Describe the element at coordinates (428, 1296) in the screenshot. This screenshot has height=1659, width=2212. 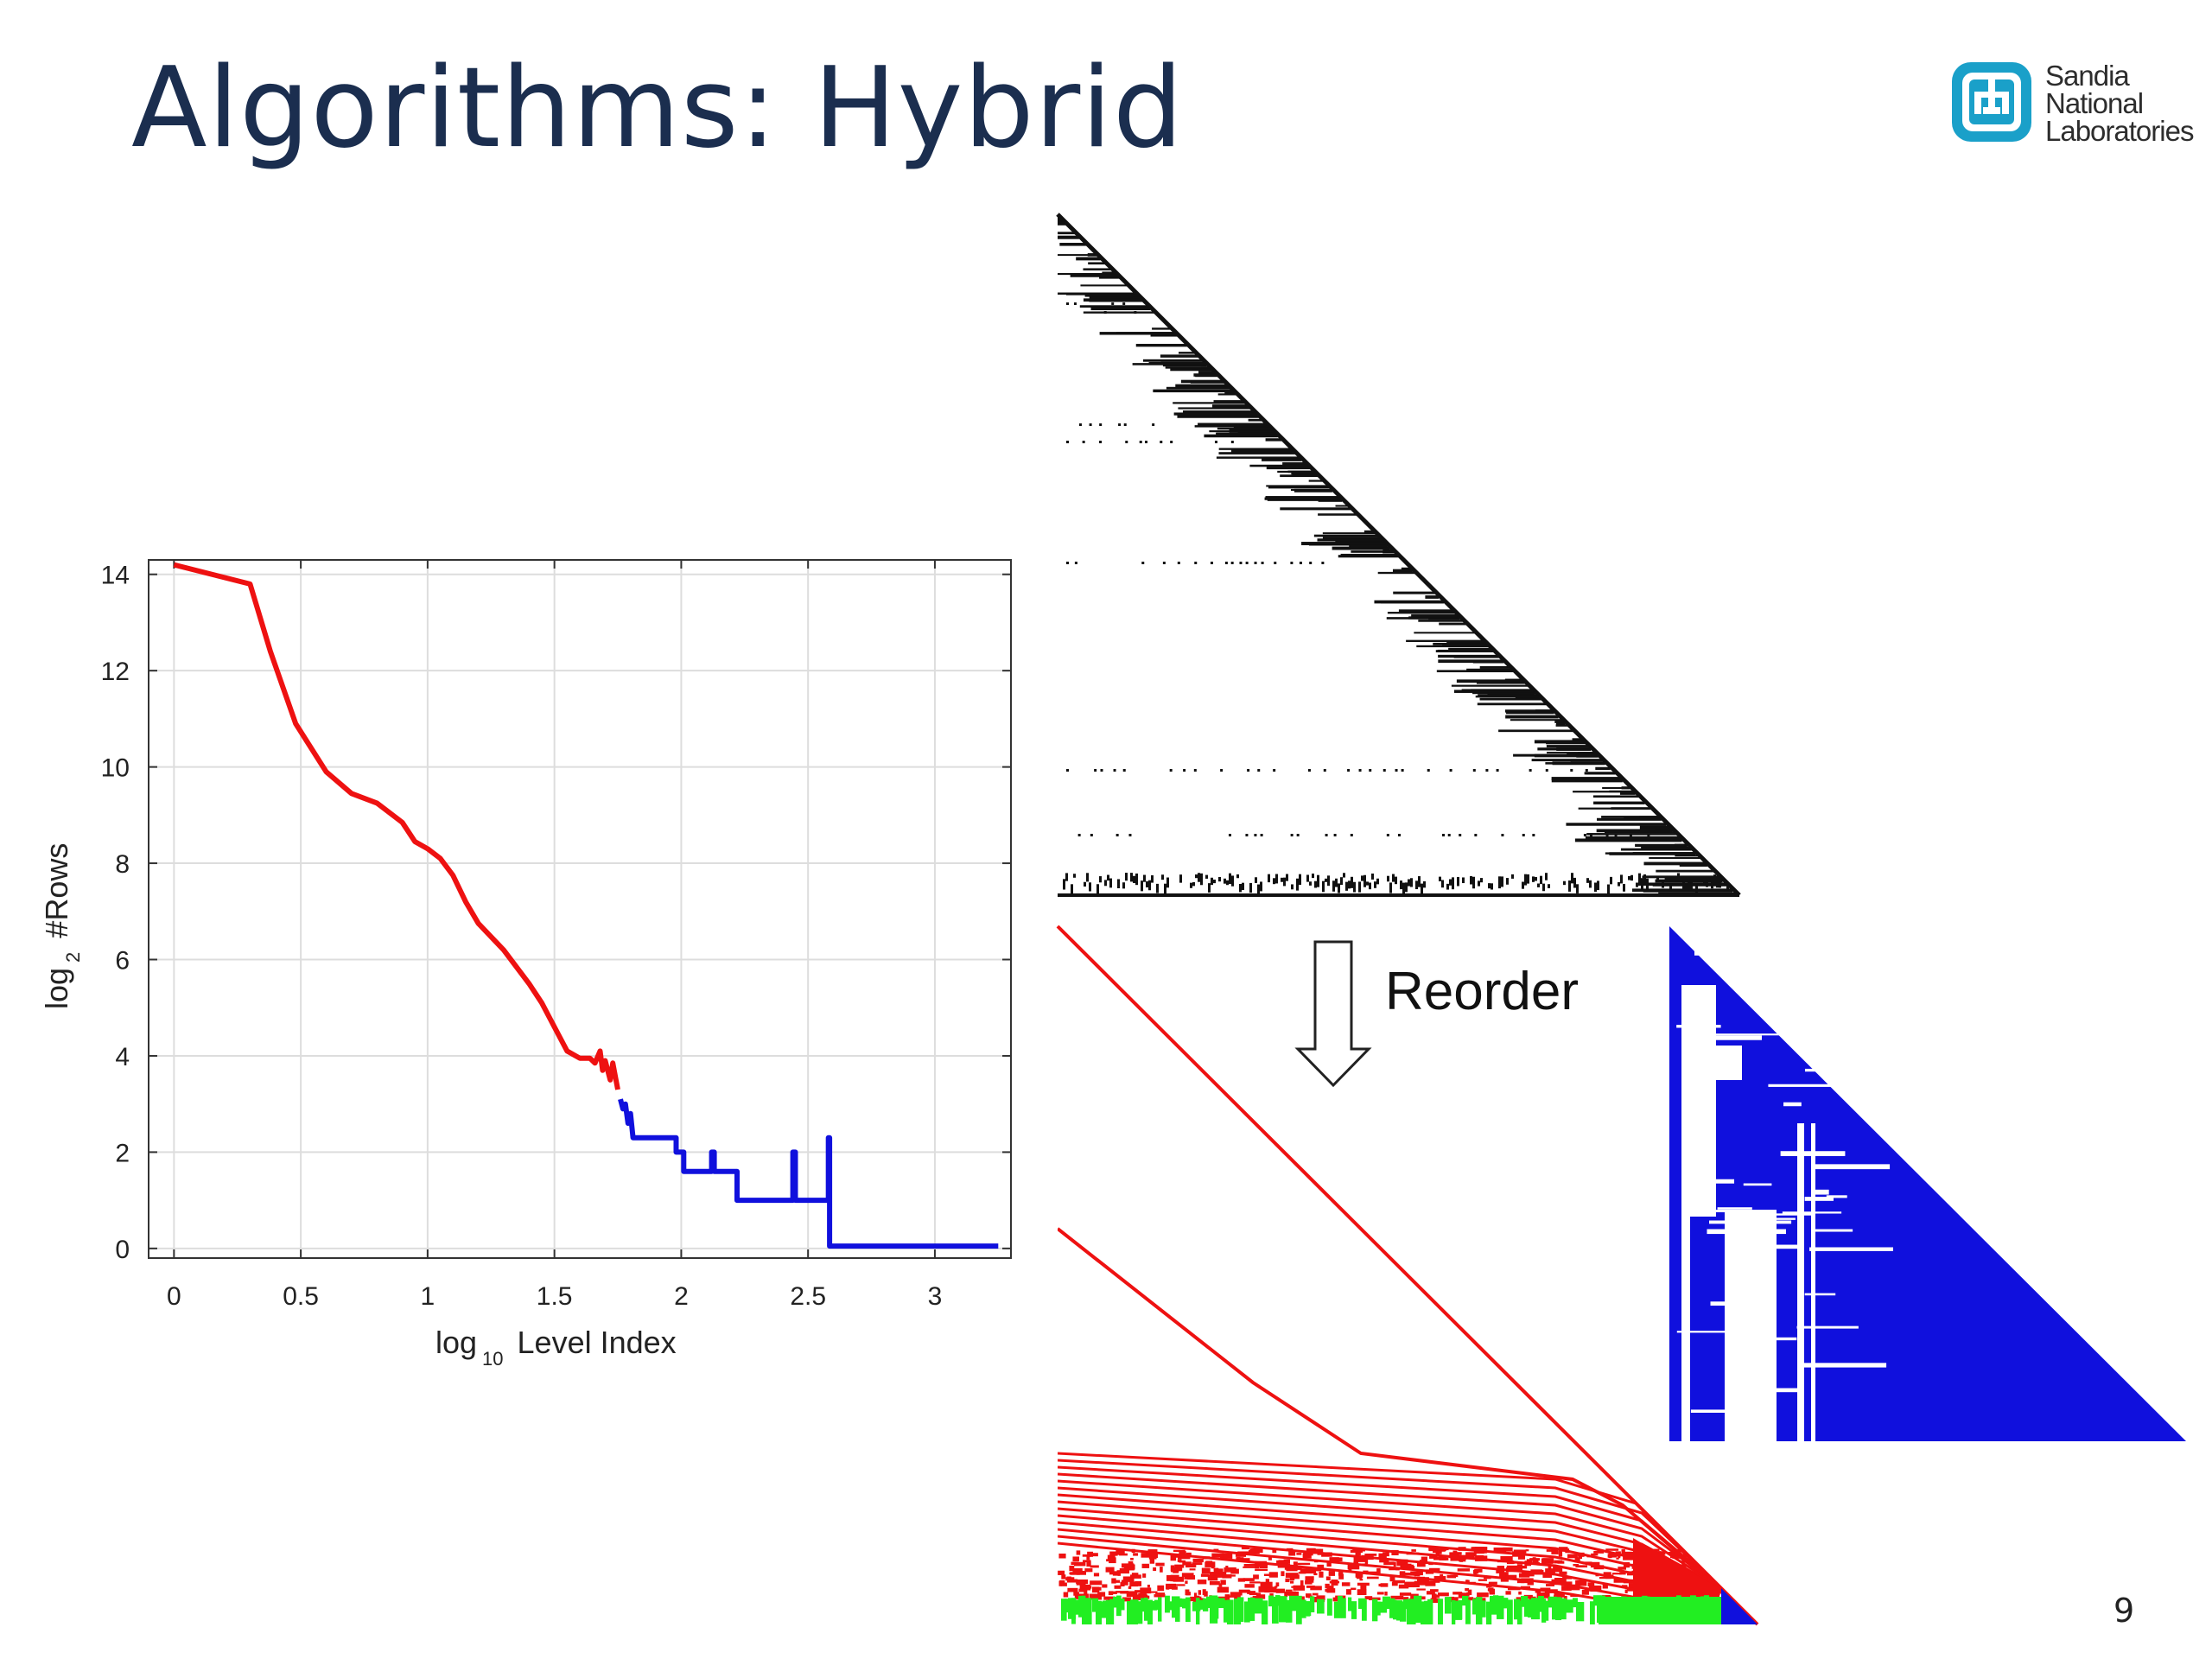
I see `x-tick-label: 1` at that location.